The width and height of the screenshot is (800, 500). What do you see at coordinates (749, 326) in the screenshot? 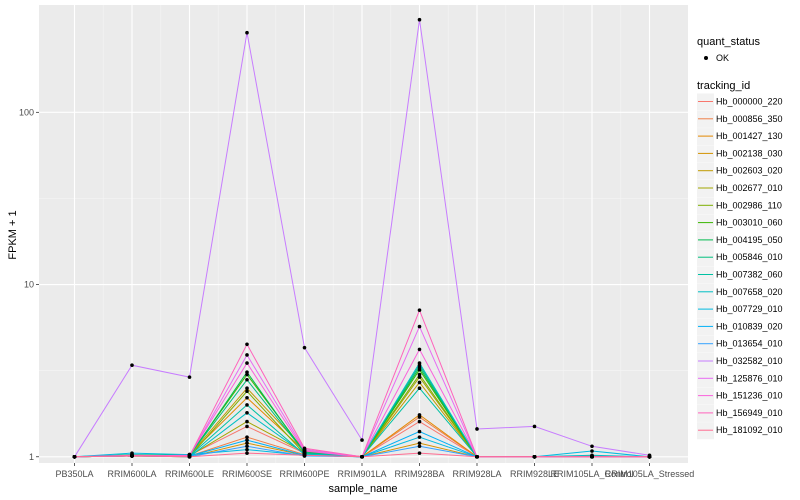
I see `legend-item-label: Hb_010839_020` at bounding box center [749, 326].